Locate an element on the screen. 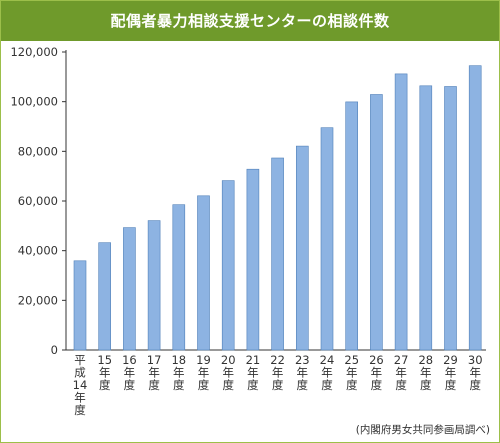 The image size is (500, 443). title-band is located at coordinates (250, 21).